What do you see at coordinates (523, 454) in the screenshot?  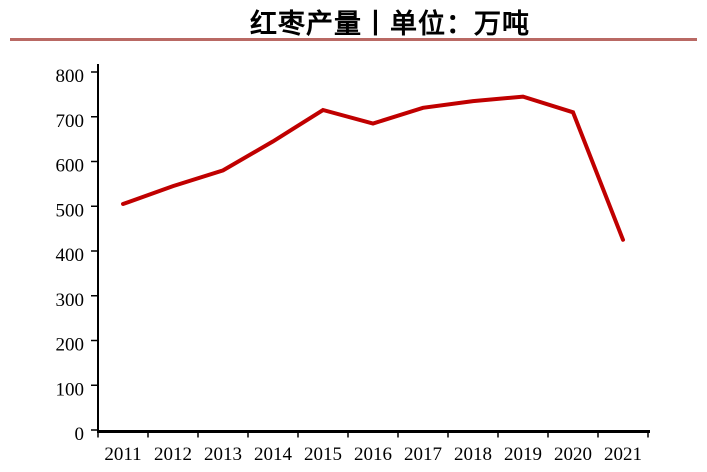 I see `x-axis-tick-label: 2019` at bounding box center [523, 454].